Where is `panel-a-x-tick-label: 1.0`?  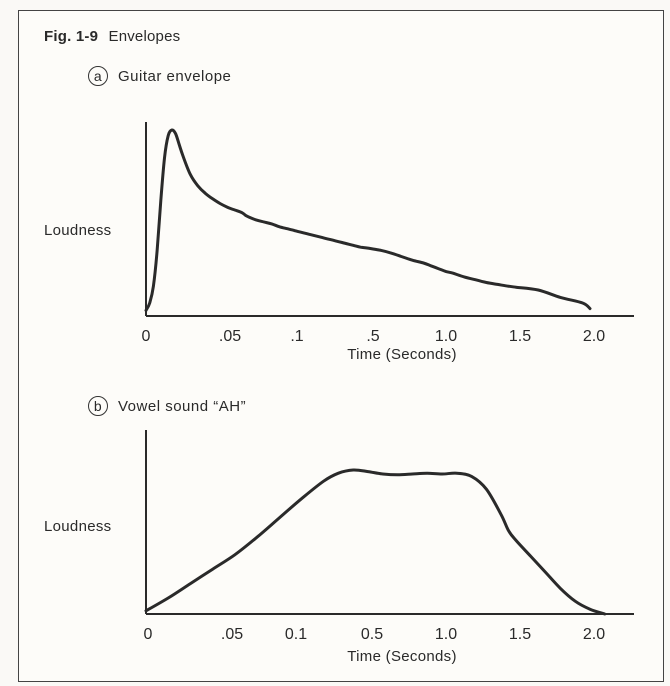
panel-a-x-tick-label: 1.0 is located at coordinates (446, 336).